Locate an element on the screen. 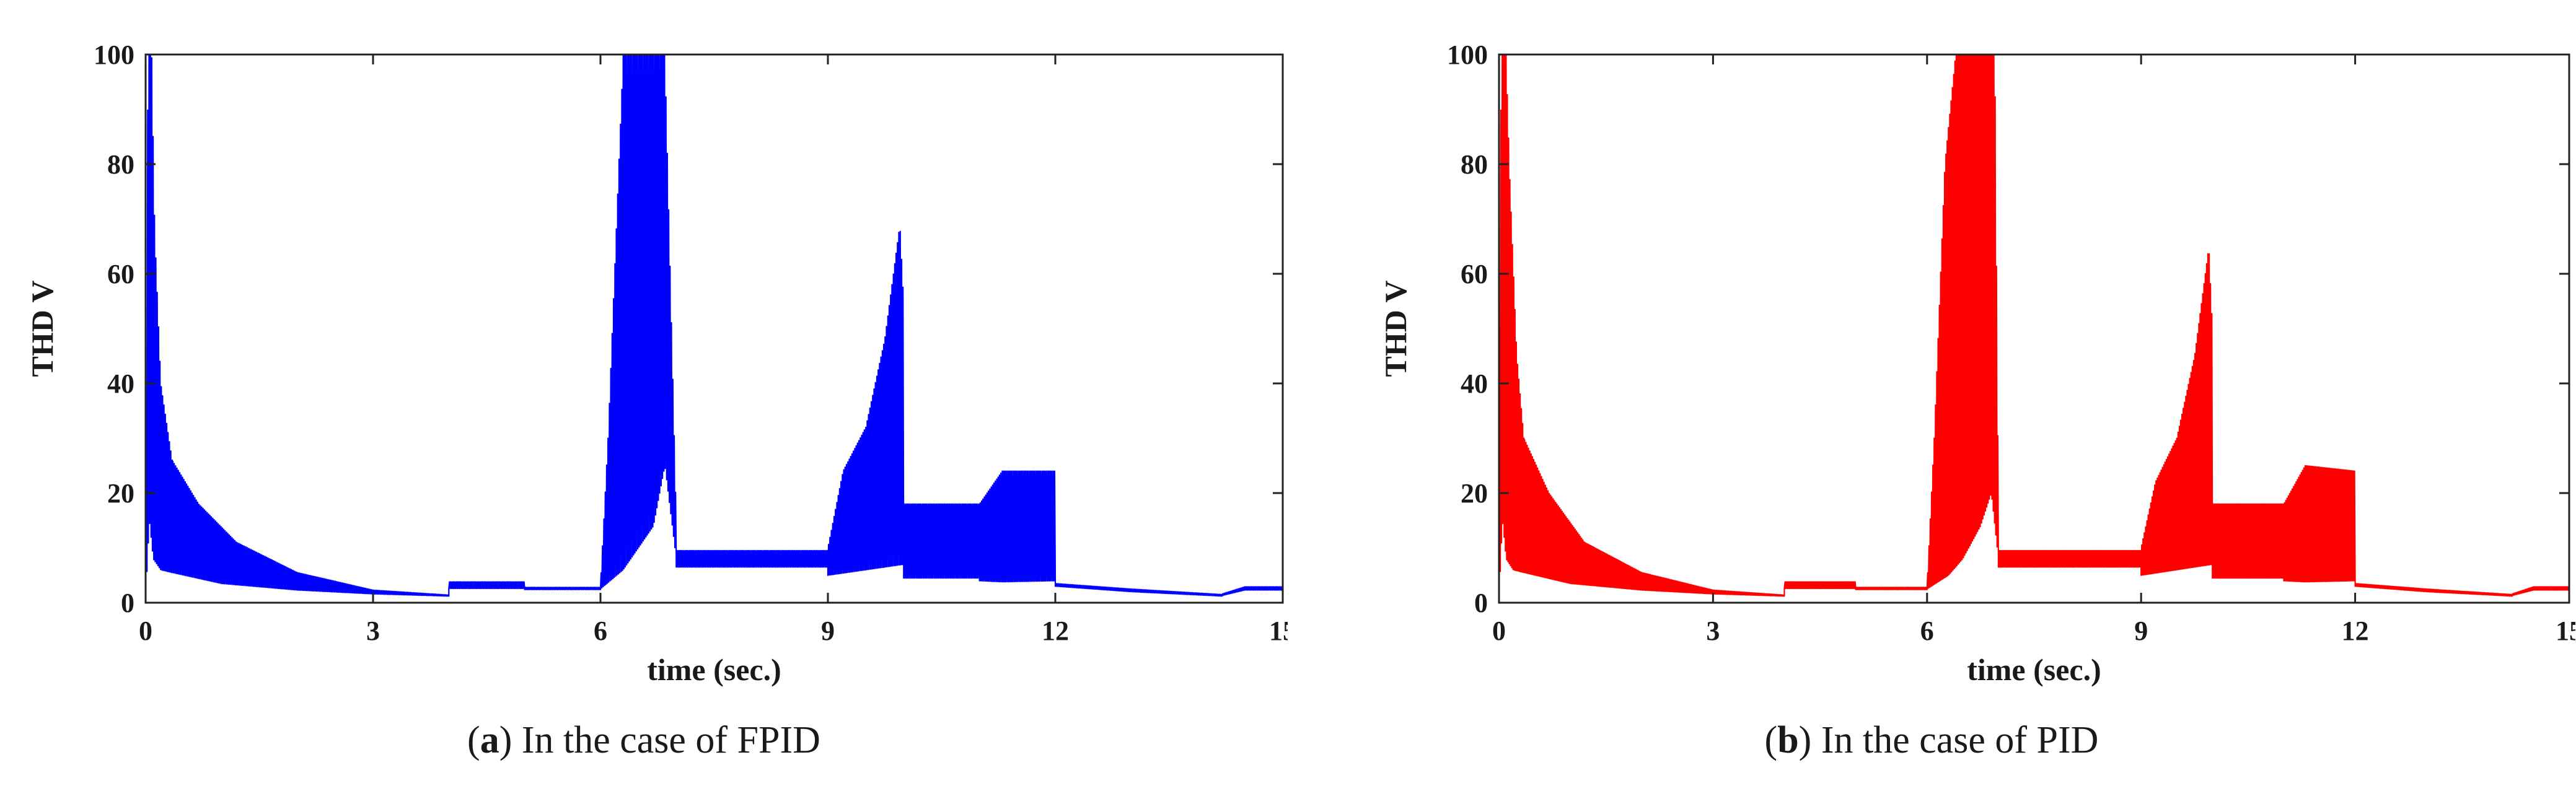 The height and width of the screenshot is (791, 2576). y-tick-label-b-1: 20 is located at coordinates (1475, 493).